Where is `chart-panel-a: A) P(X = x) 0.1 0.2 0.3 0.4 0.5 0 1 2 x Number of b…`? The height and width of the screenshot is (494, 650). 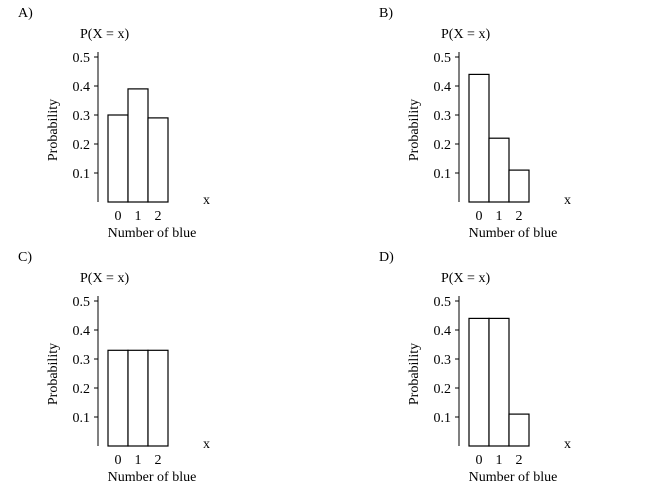 chart-panel-a: A) P(X = x) 0.1 0.2 0.3 0.4 0.5 0 1 2 x Number of b… is located at coordinates (114, 123).